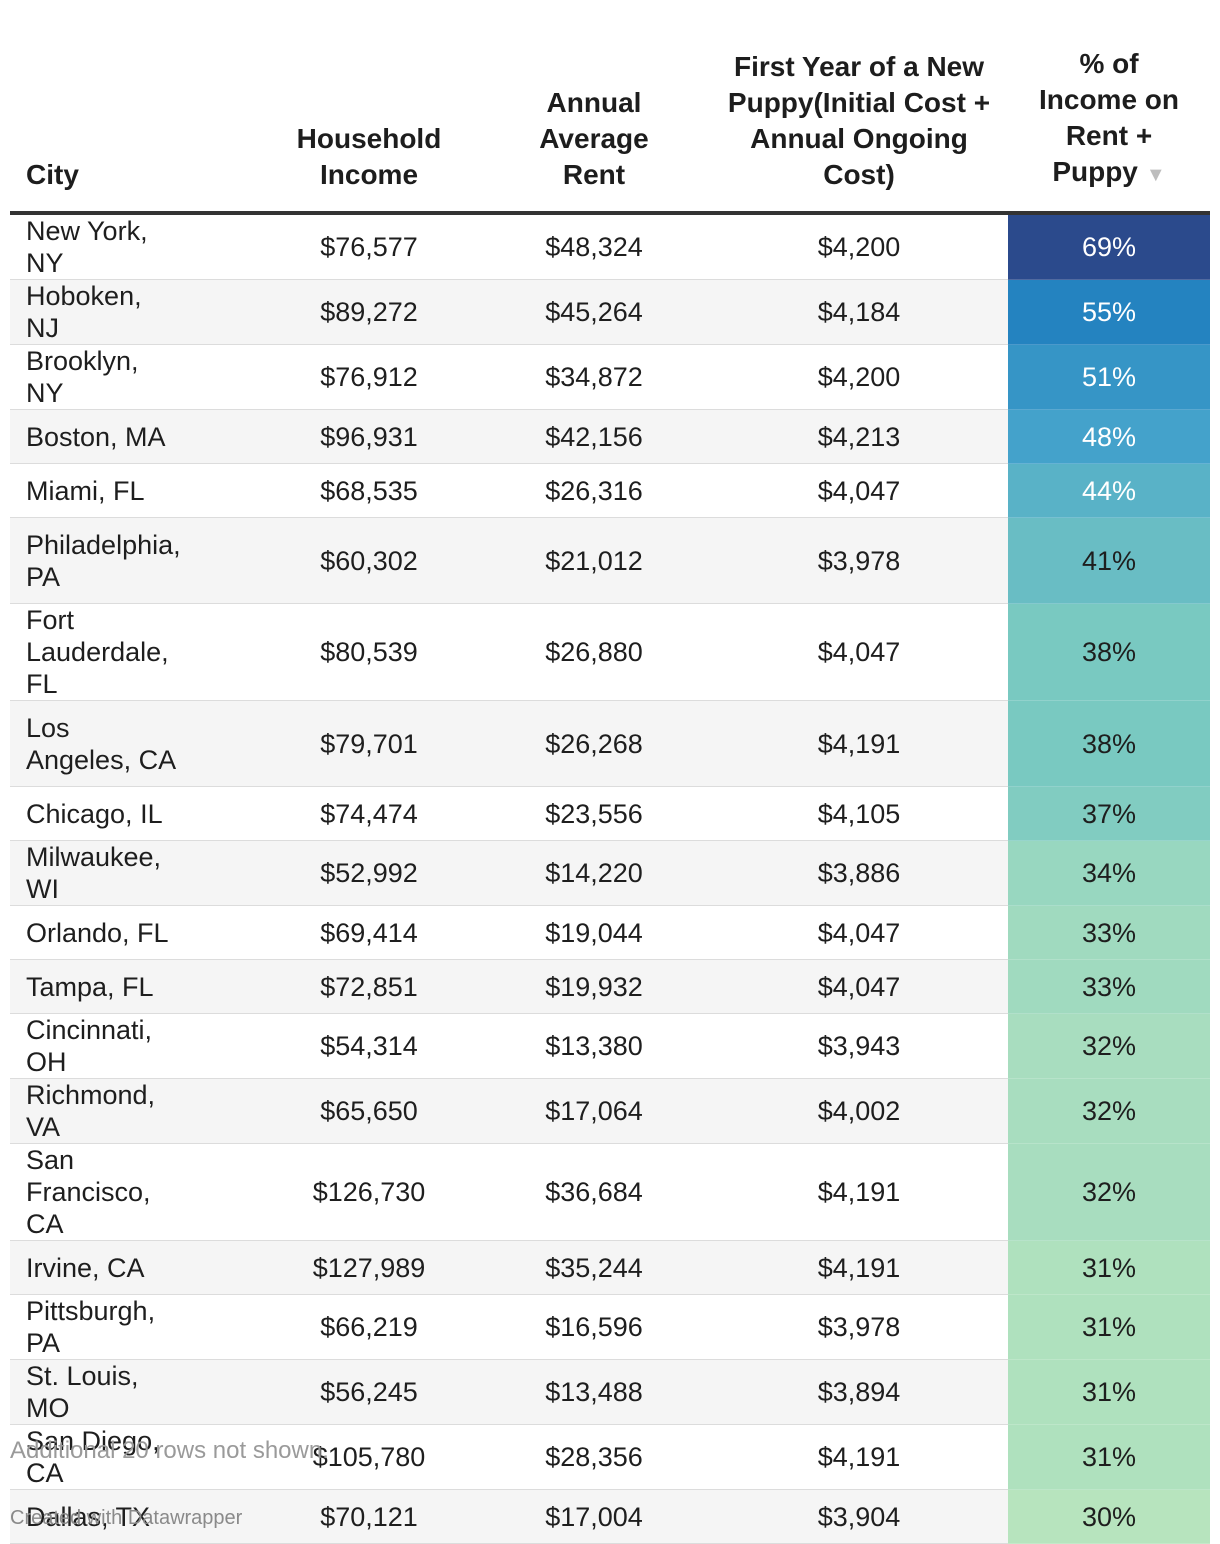  I want to click on table-row: Dallas, TX $70,121 $17,004 $3,904 30%, so click(610, 1516).